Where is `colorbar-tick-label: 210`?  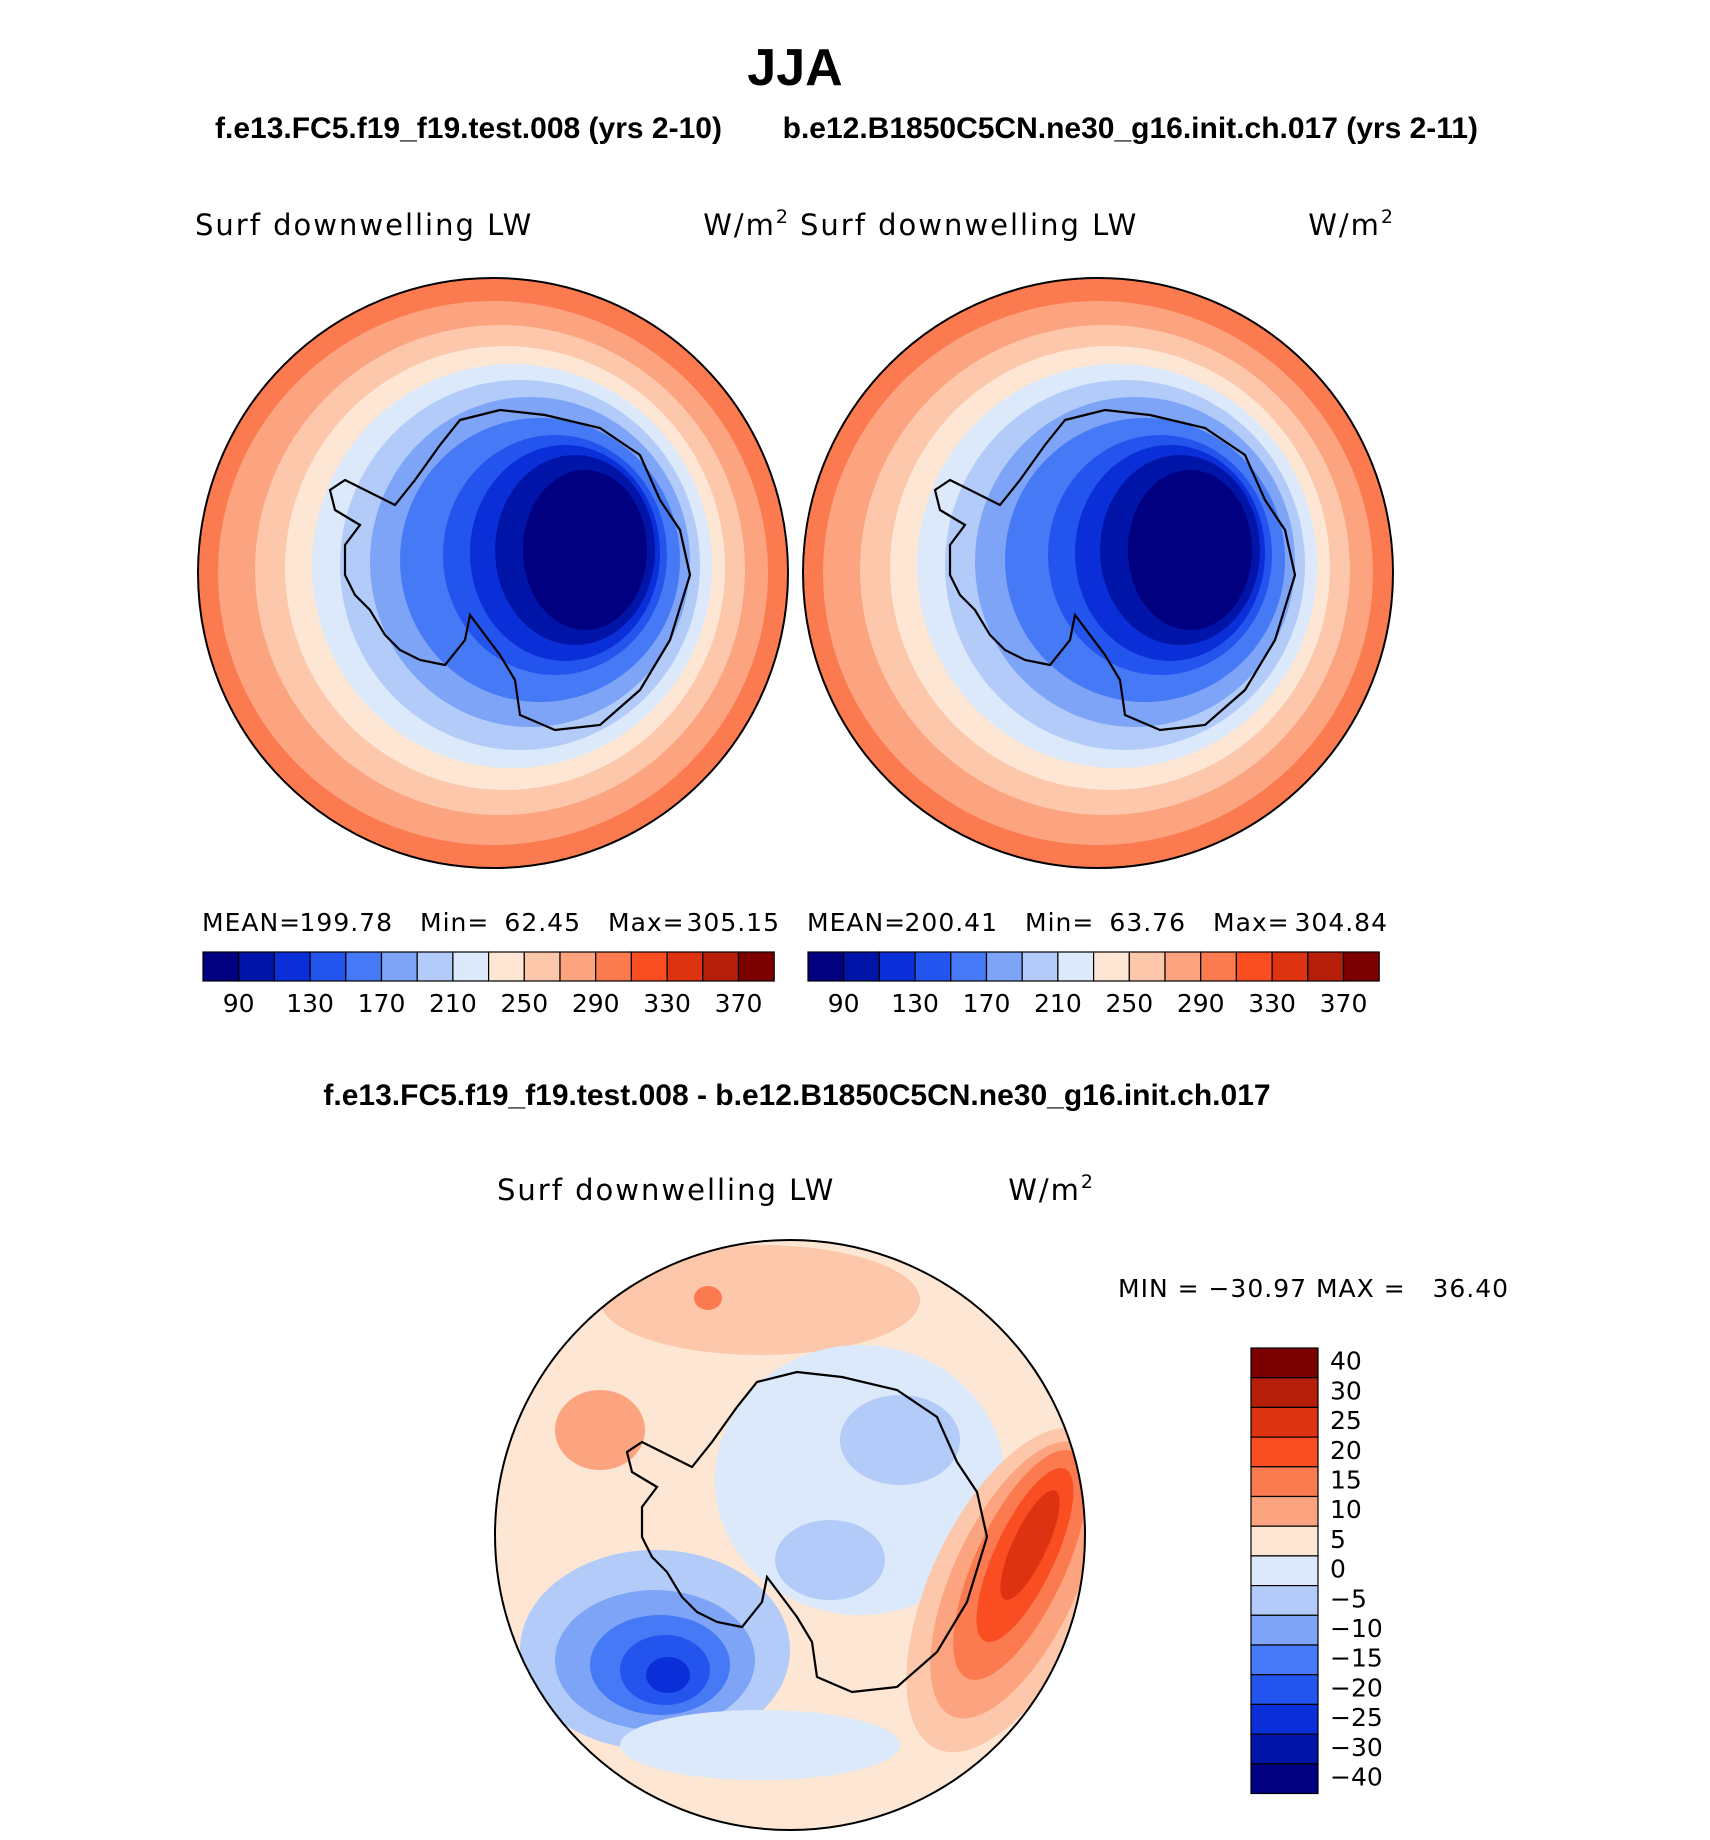
colorbar-tick-label: 210 is located at coordinates (1058, 1003).